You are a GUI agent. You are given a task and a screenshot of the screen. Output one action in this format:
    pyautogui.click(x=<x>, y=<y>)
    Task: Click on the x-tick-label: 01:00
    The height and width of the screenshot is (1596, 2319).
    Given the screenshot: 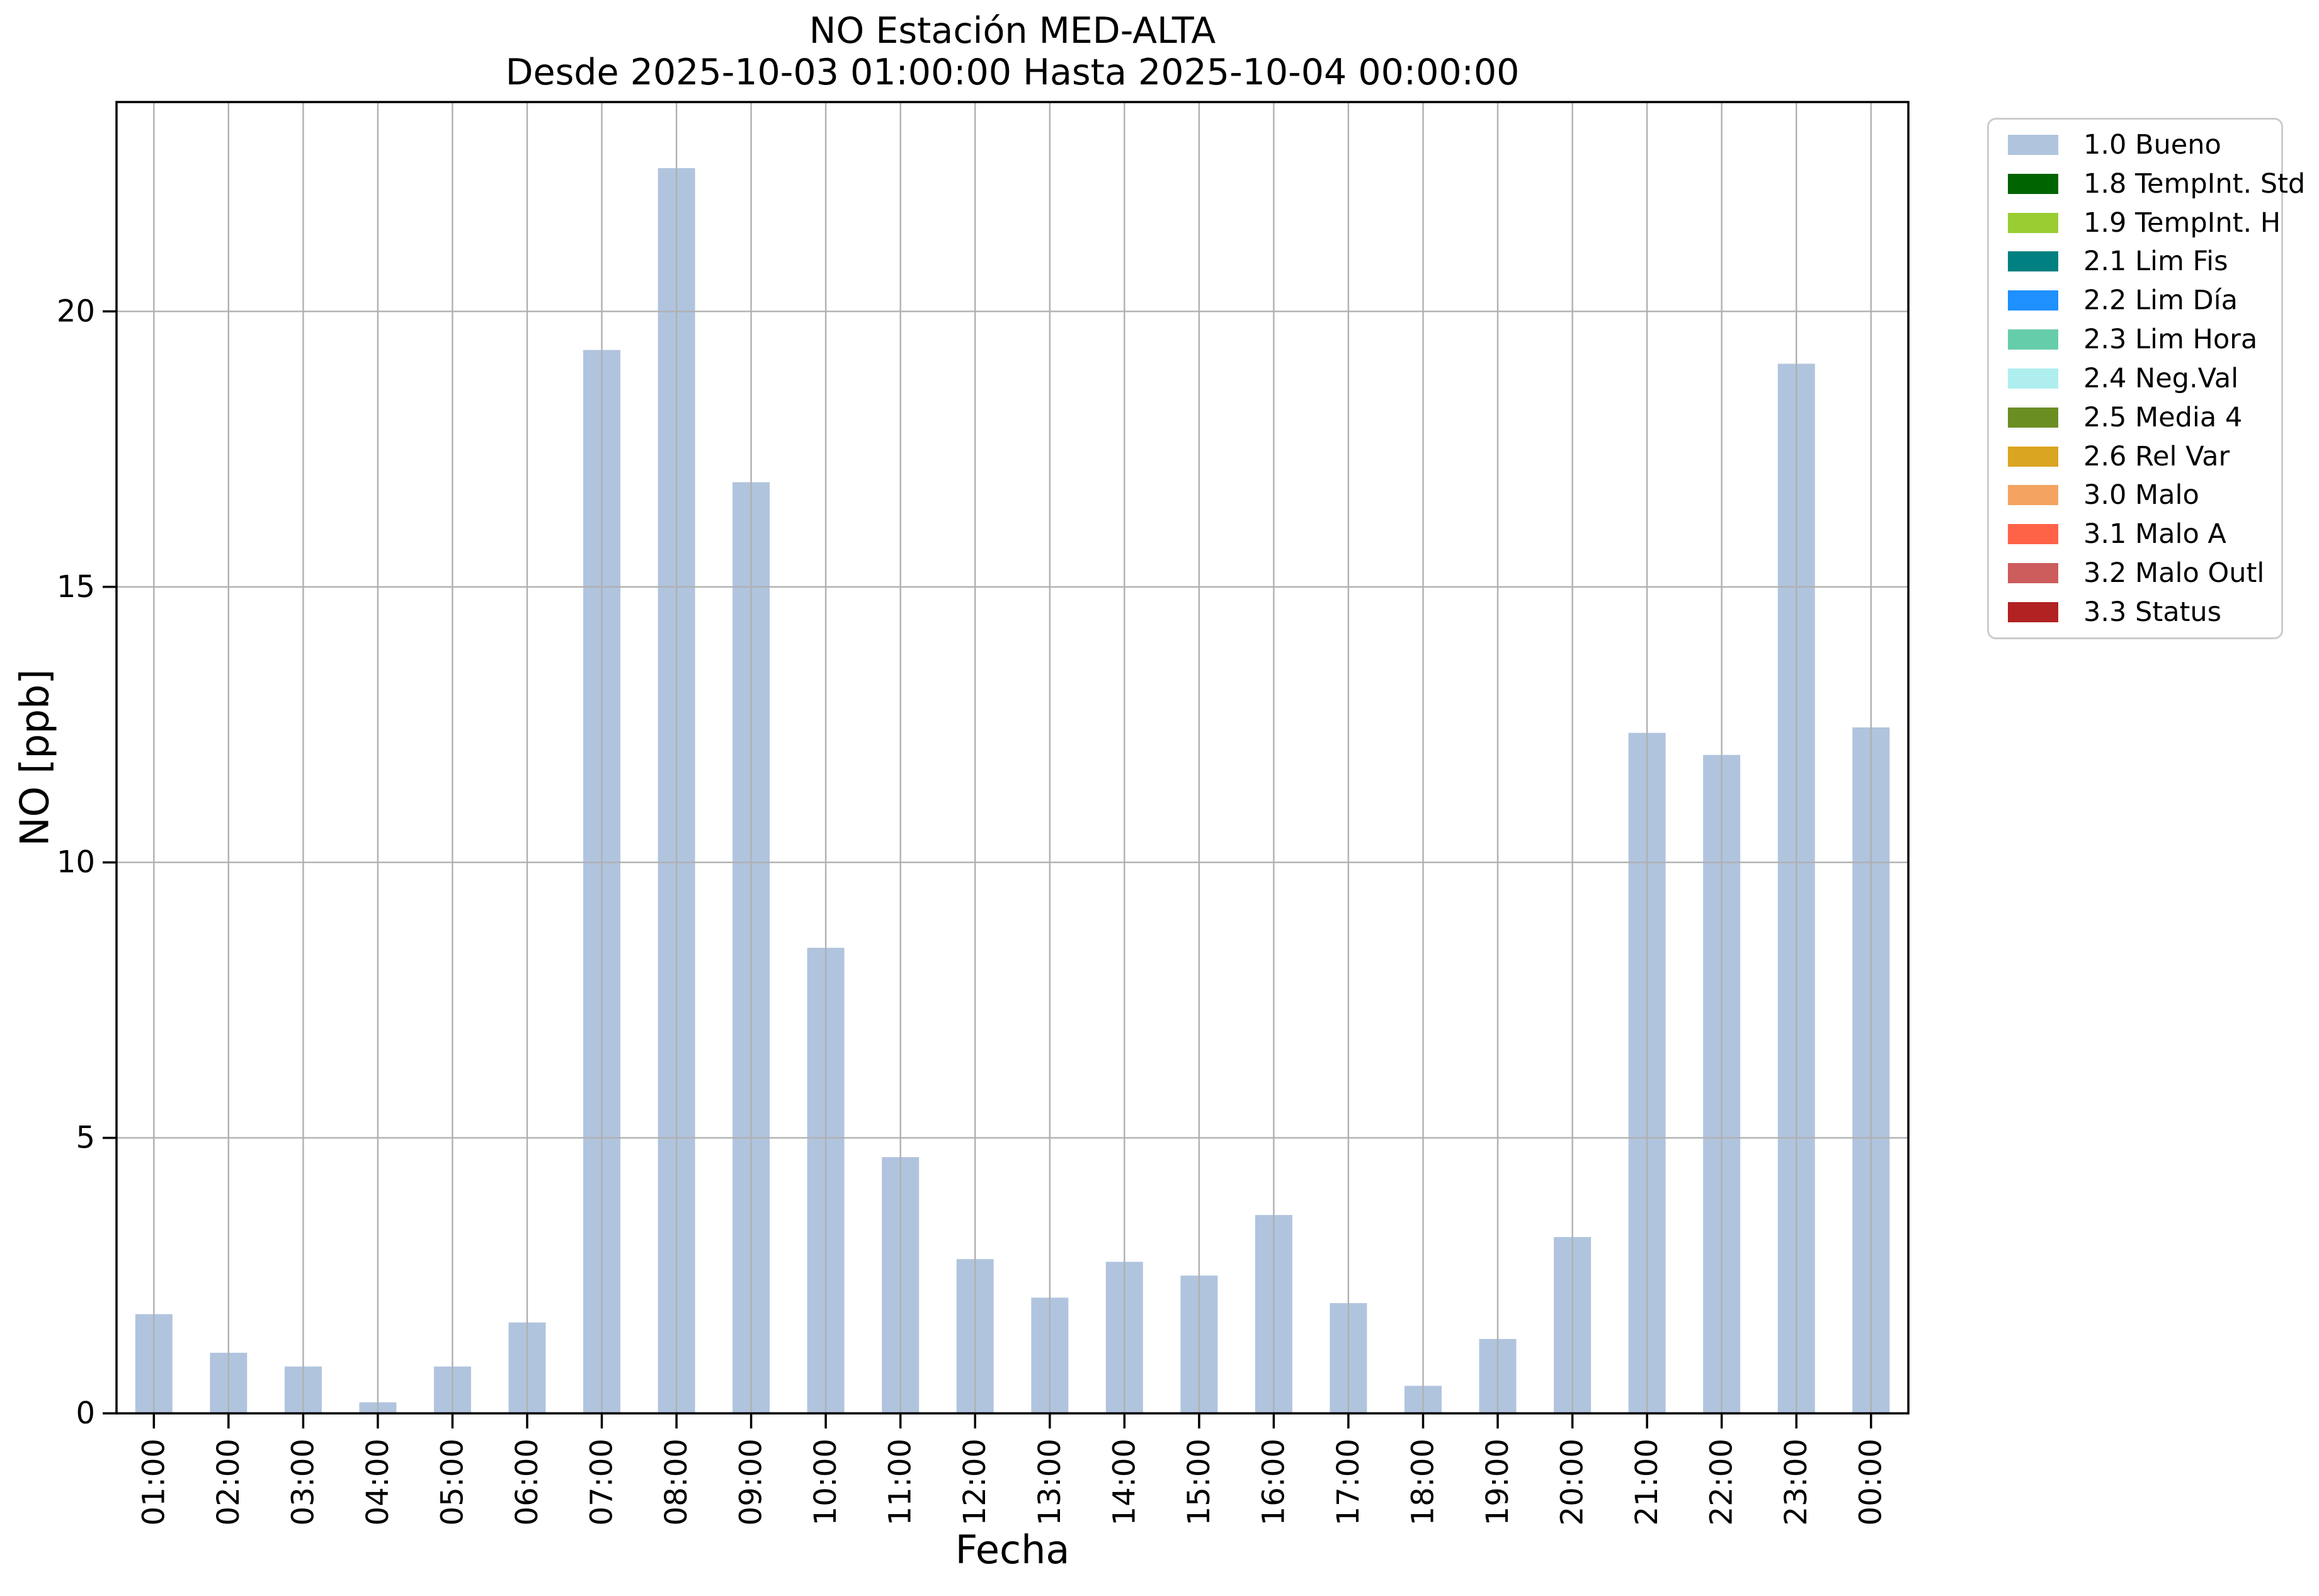 What is the action you would take?
    pyautogui.click(x=153, y=1482)
    